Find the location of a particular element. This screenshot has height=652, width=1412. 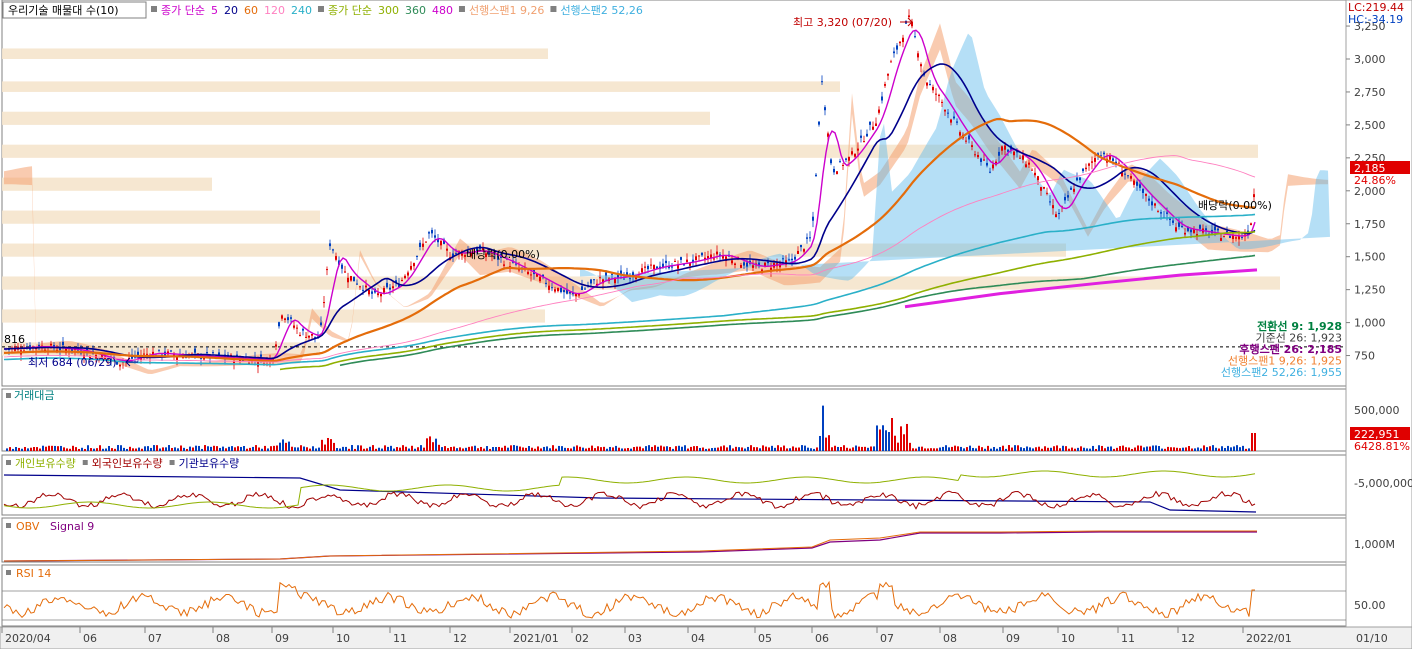

y-tick-label: 2,000 is located at coordinates (1370, 191).